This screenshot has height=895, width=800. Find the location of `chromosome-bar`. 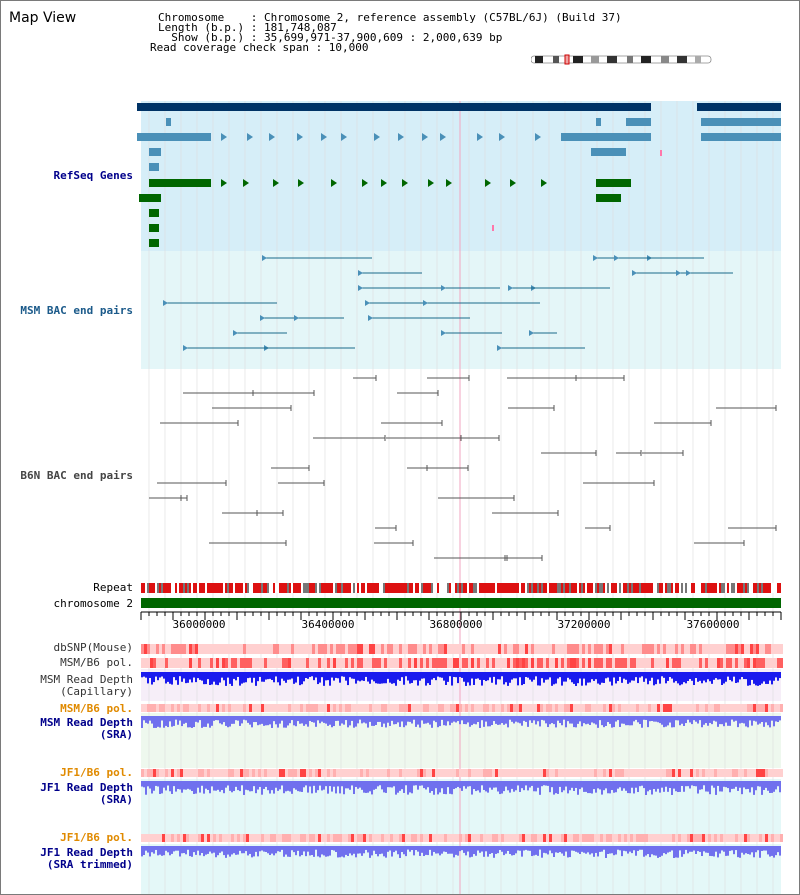

chromosome-bar is located at coordinates (461, 603).